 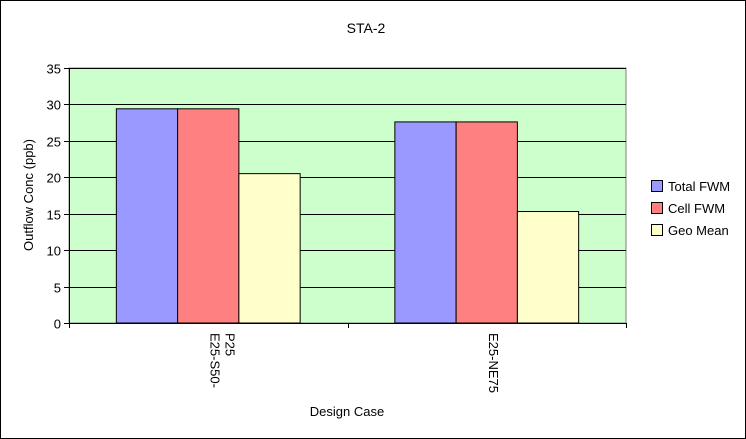 What do you see at coordinates (54, 142) in the screenshot?
I see `y-tick-label: 25` at bounding box center [54, 142].